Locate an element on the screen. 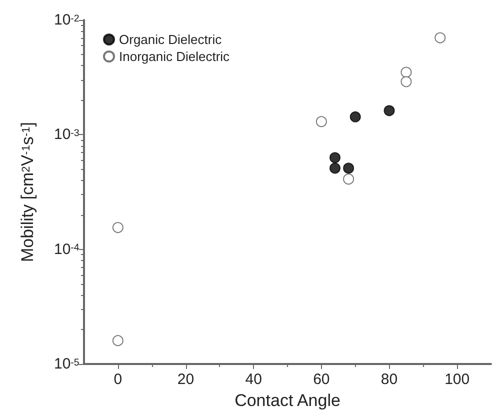 Image resolution: width=493 pixels, height=416 pixels. x-axis-title: Contact Angle is located at coordinates (287, 400).